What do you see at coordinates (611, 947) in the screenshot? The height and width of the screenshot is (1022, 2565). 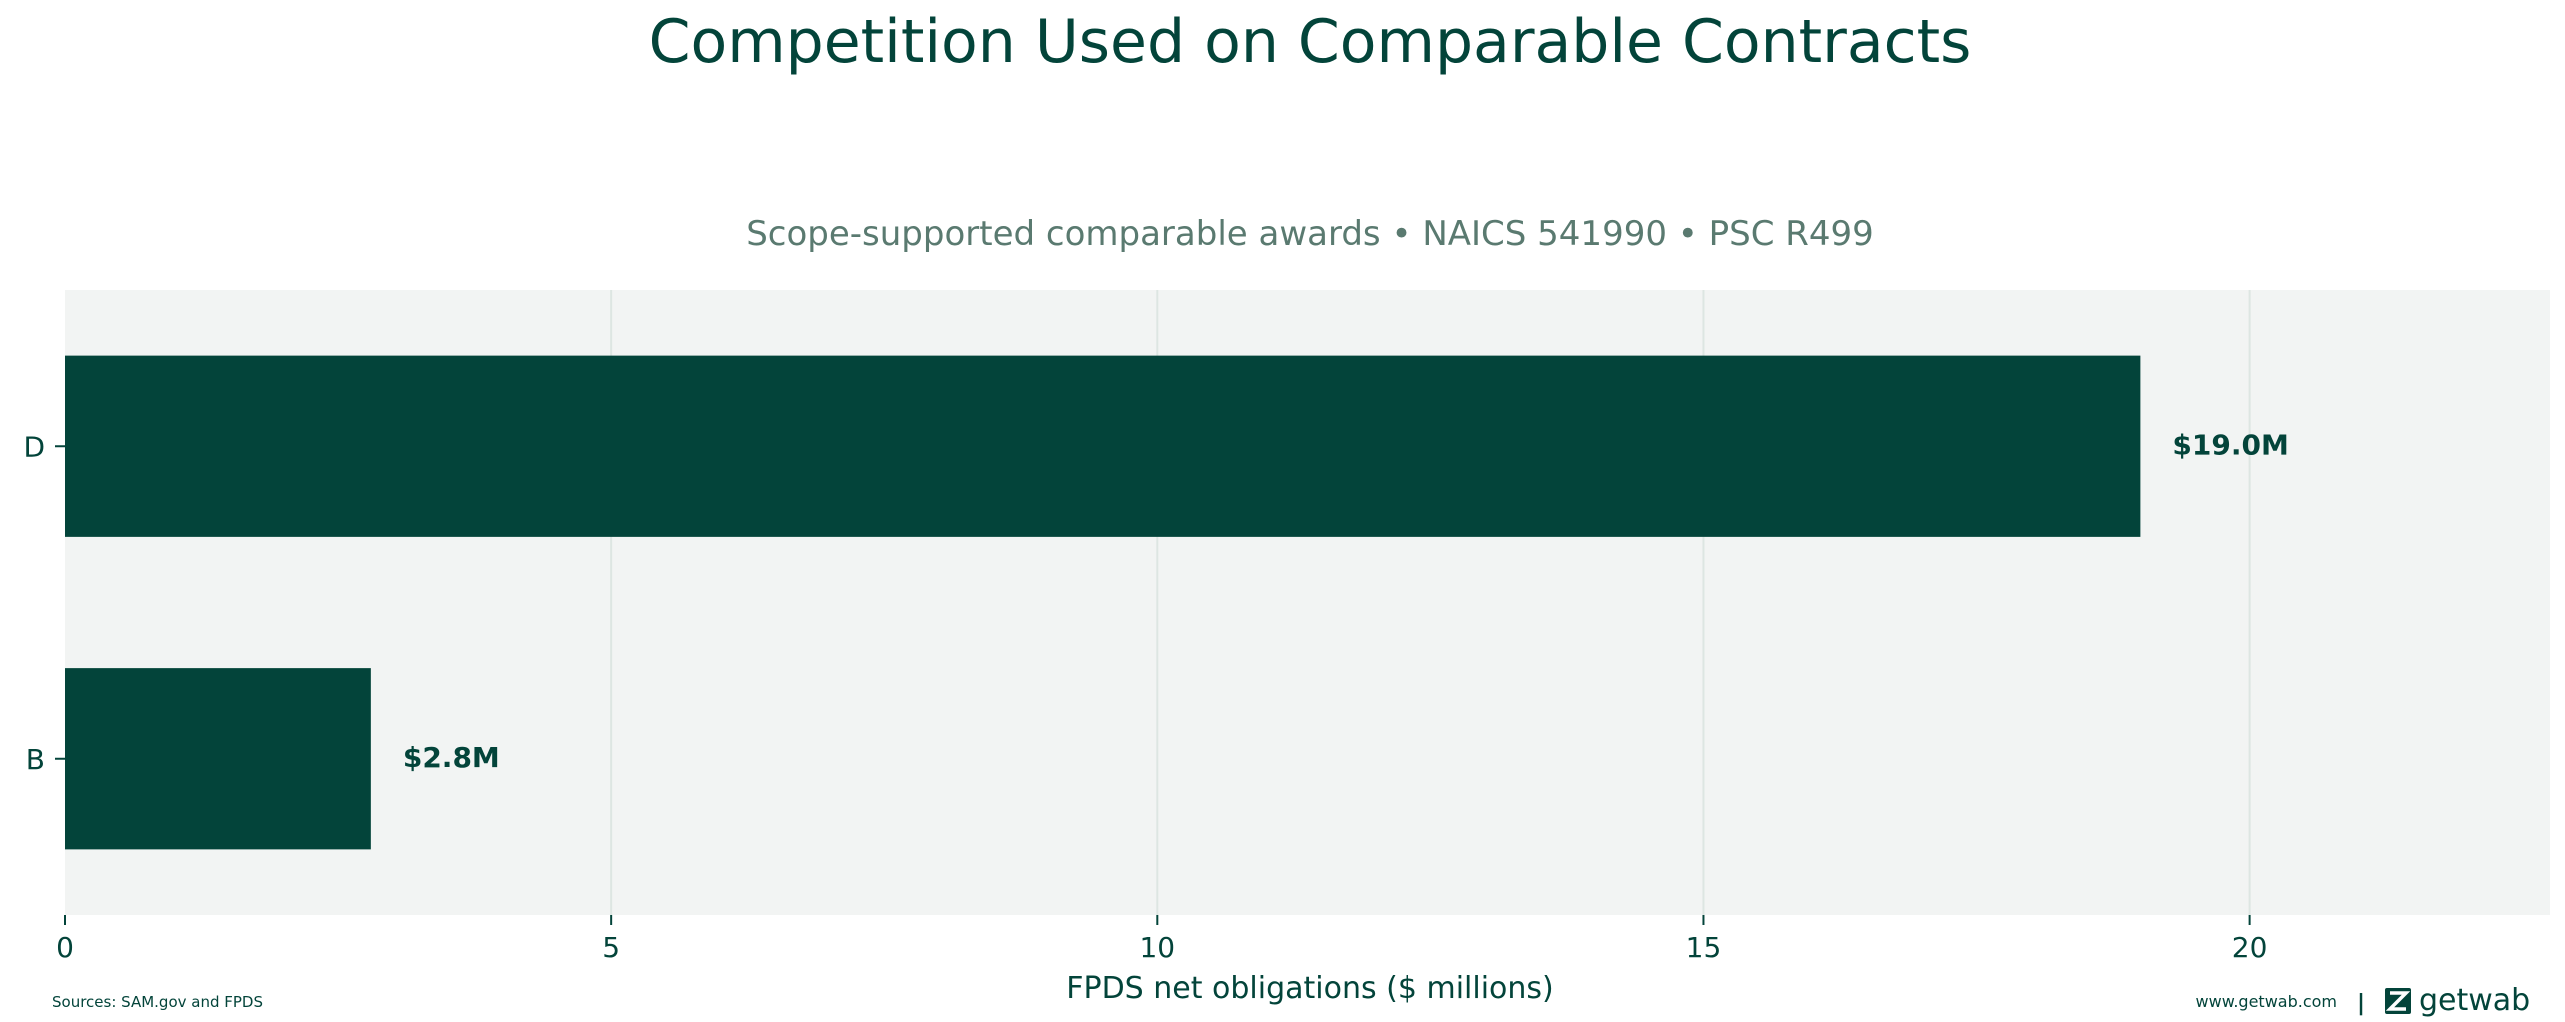 I see `x-tick-label: 5` at bounding box center [611, 947].